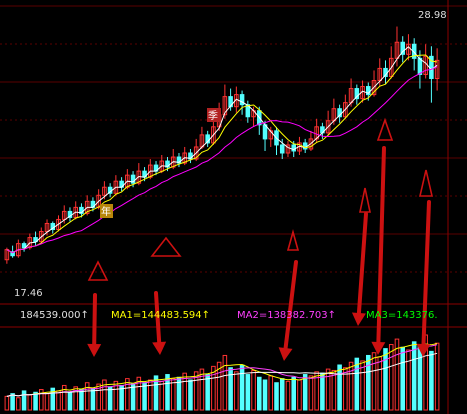  What do you see at coordinates (402, 315) in the screenshot?
I see `volume-ma3-label: MA3=143376.` at bounding box center [402, 315].